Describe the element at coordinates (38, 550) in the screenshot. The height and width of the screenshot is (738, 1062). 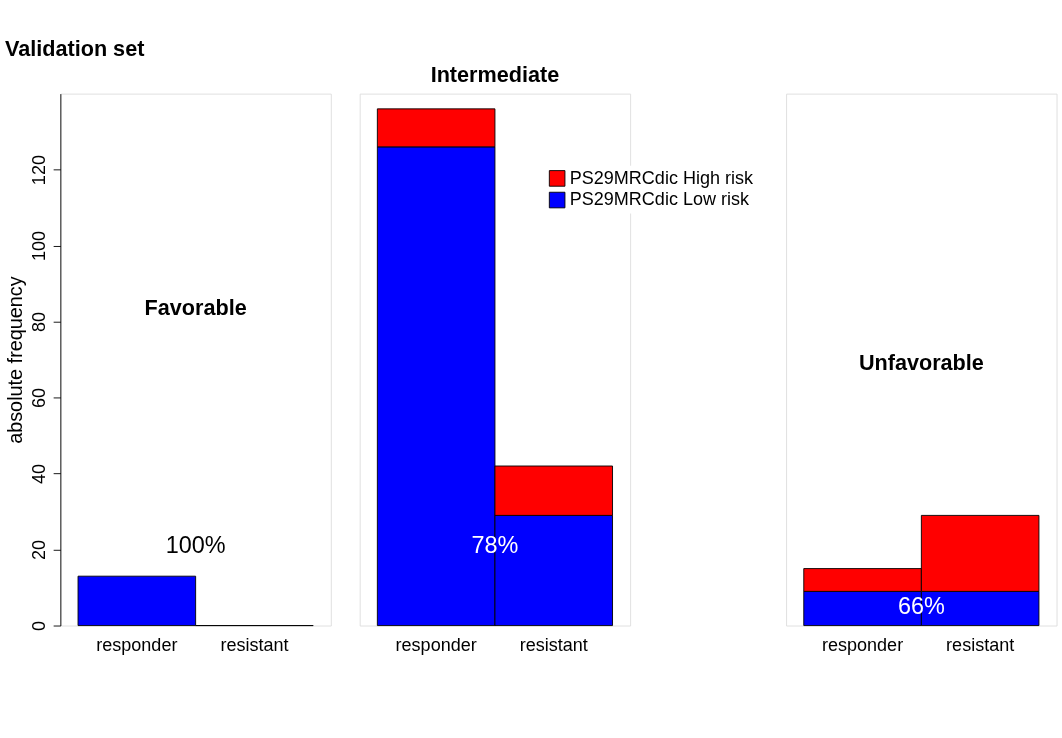
I see `y-tick-label: 20` at that location.